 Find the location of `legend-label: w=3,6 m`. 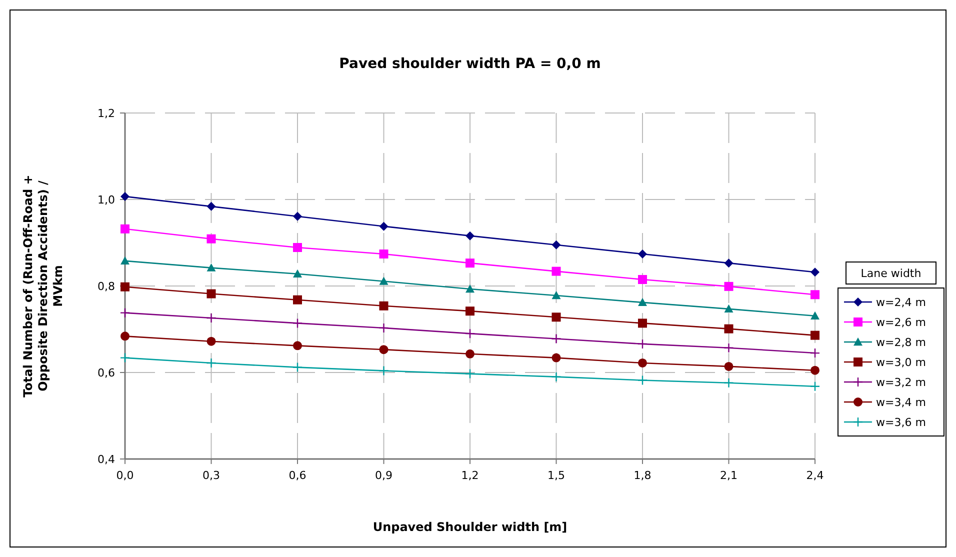

legend-label: w=3,6 m is located at coordinates (901, 422).